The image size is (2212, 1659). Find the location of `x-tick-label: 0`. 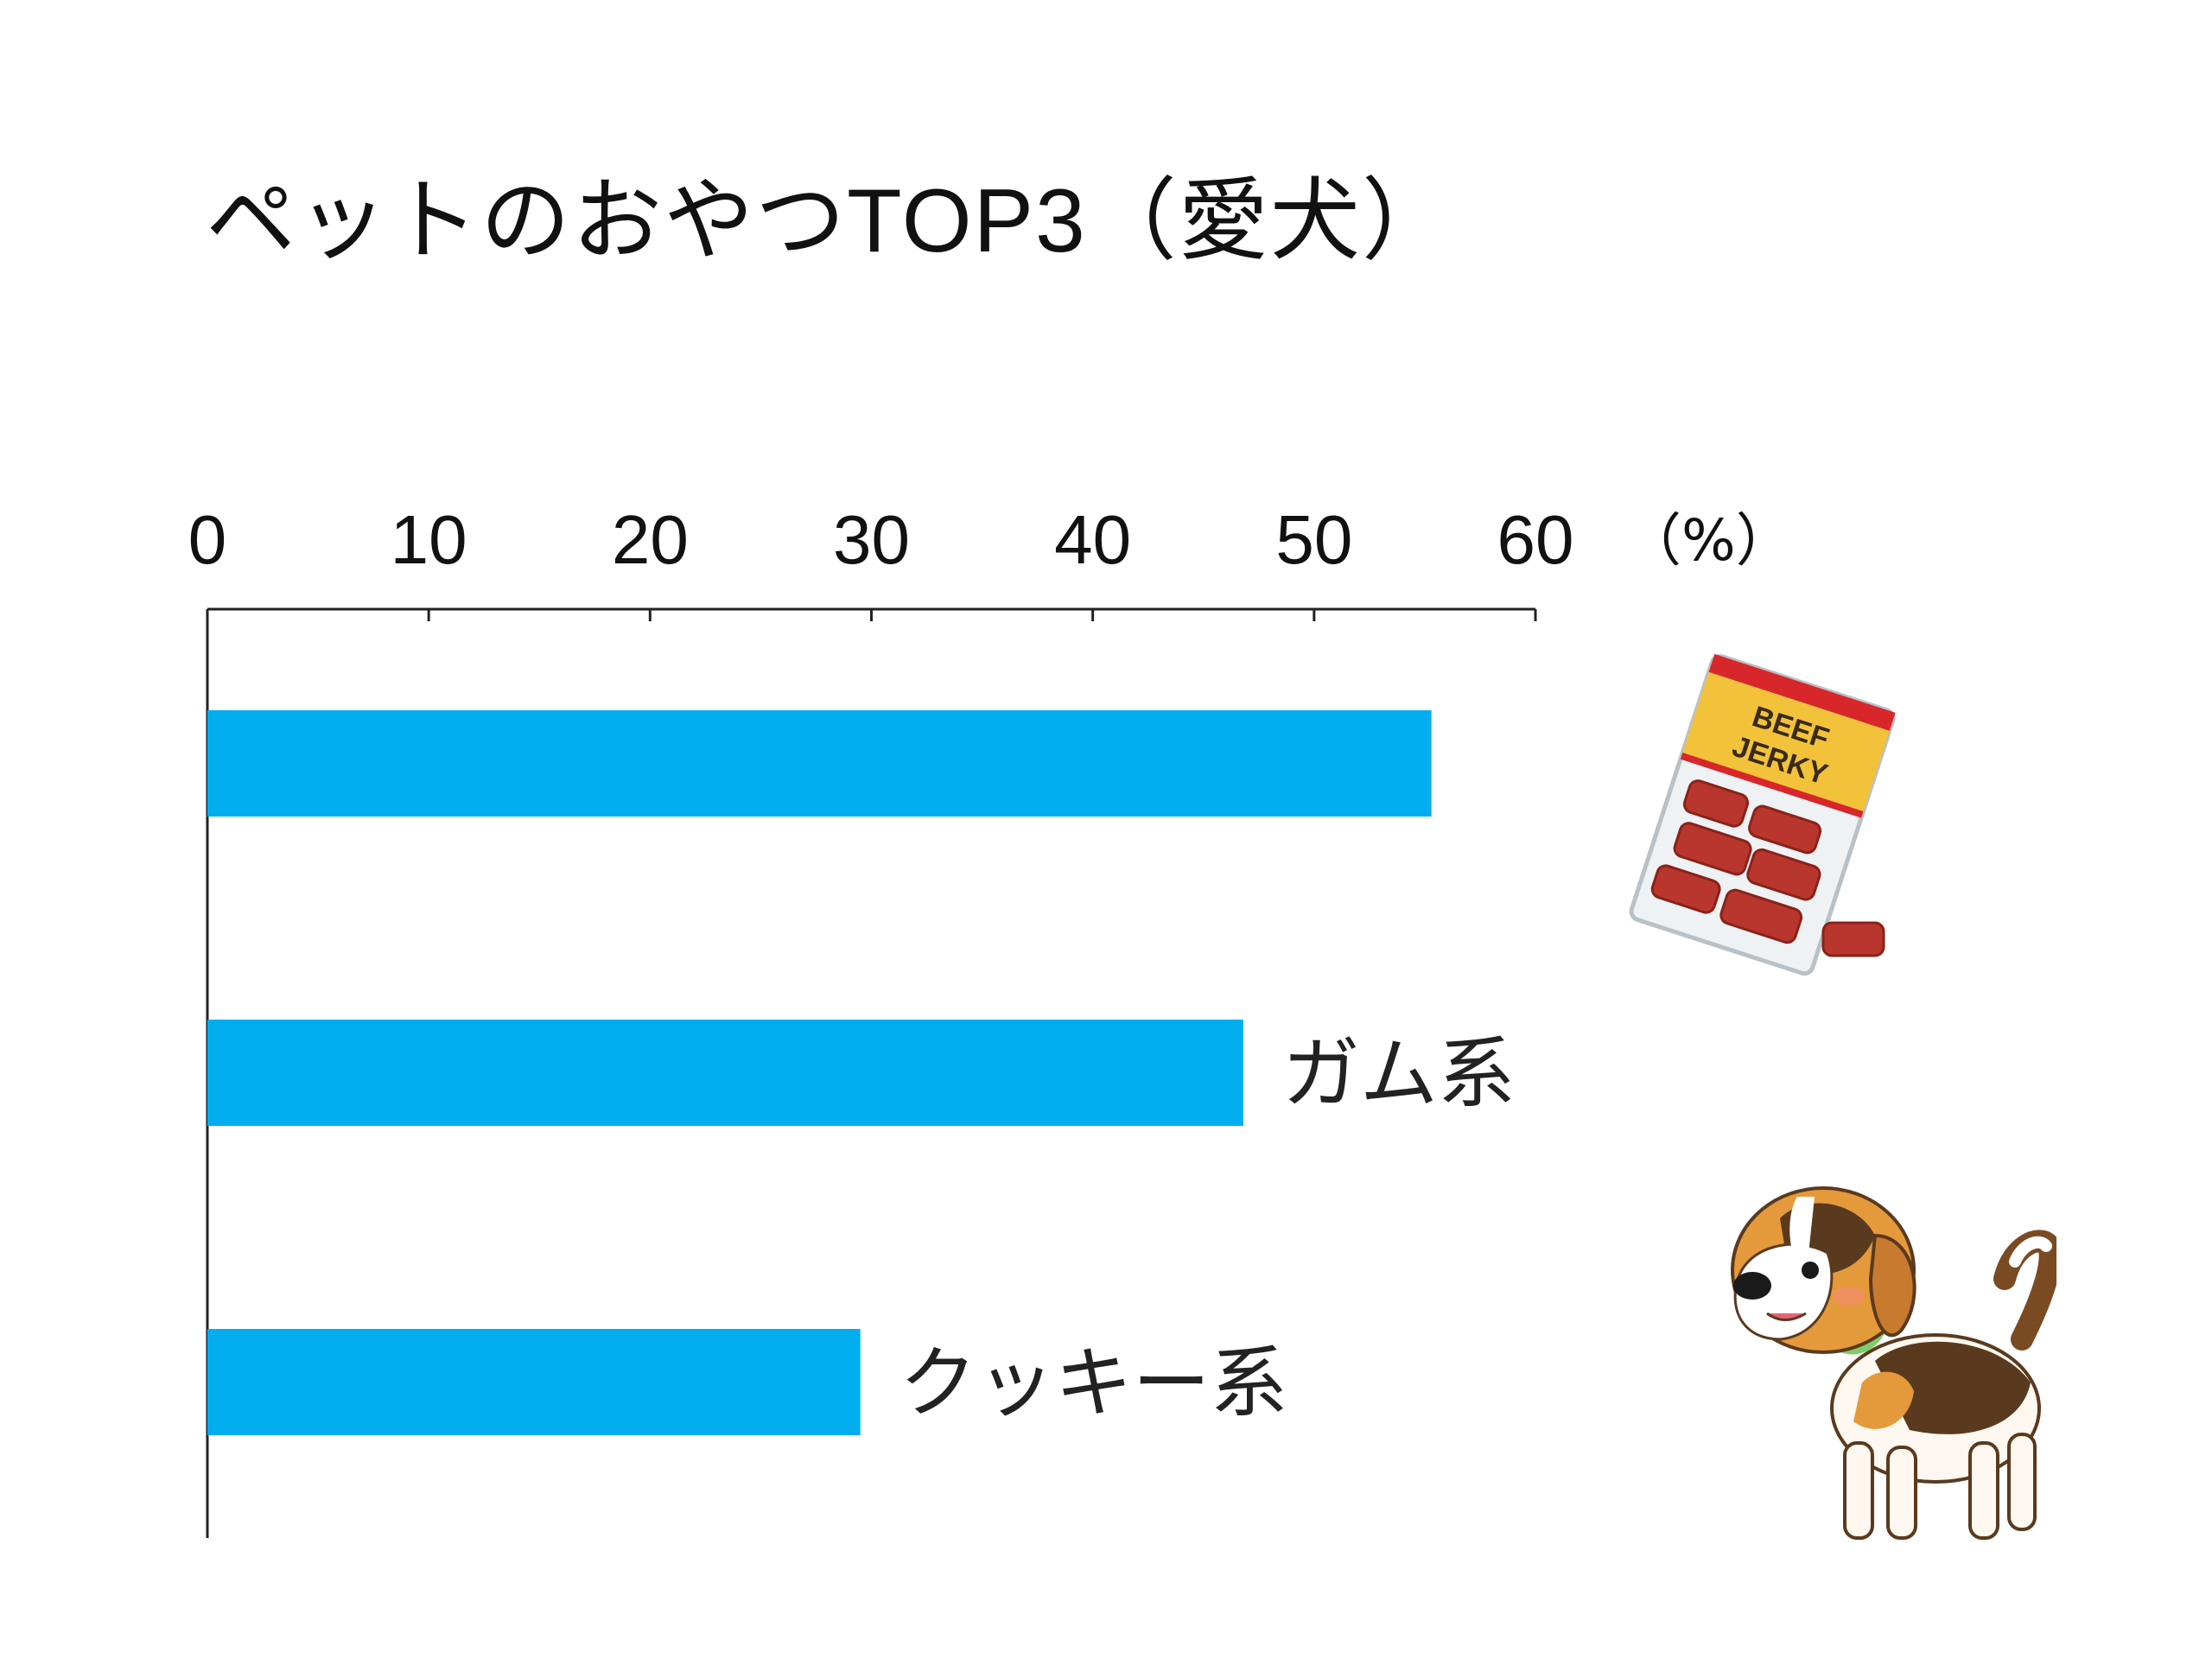

x-tick-label: 0 is located at coordinates (207, 539).